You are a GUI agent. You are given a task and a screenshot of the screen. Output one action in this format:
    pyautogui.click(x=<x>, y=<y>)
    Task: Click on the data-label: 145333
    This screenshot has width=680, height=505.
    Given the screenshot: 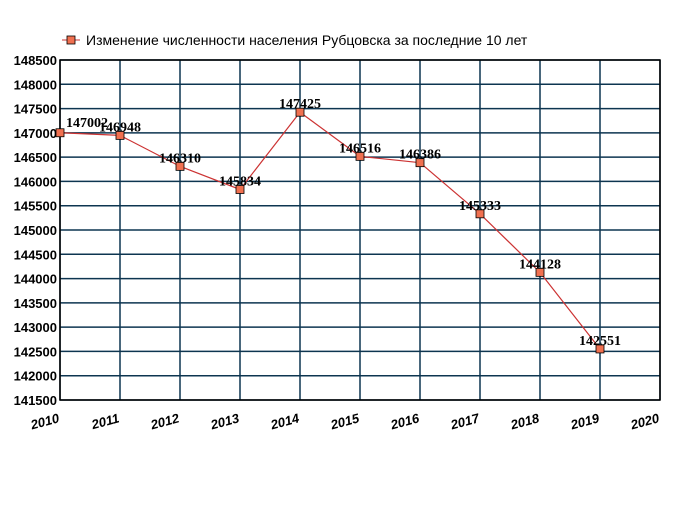 What is the action you would take?
    pyautogui.click(x=480, y=206)
    